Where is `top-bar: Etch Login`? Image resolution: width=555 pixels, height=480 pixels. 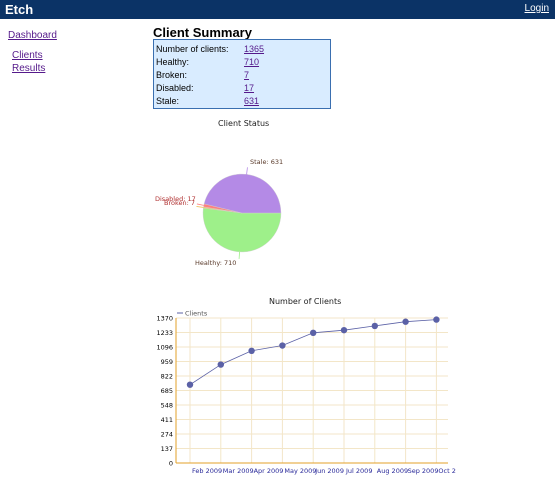 top-bar: Etch Login is located at coordinates (277, 9).